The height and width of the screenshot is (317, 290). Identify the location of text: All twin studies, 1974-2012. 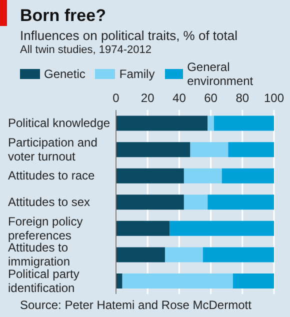
(85, 50).